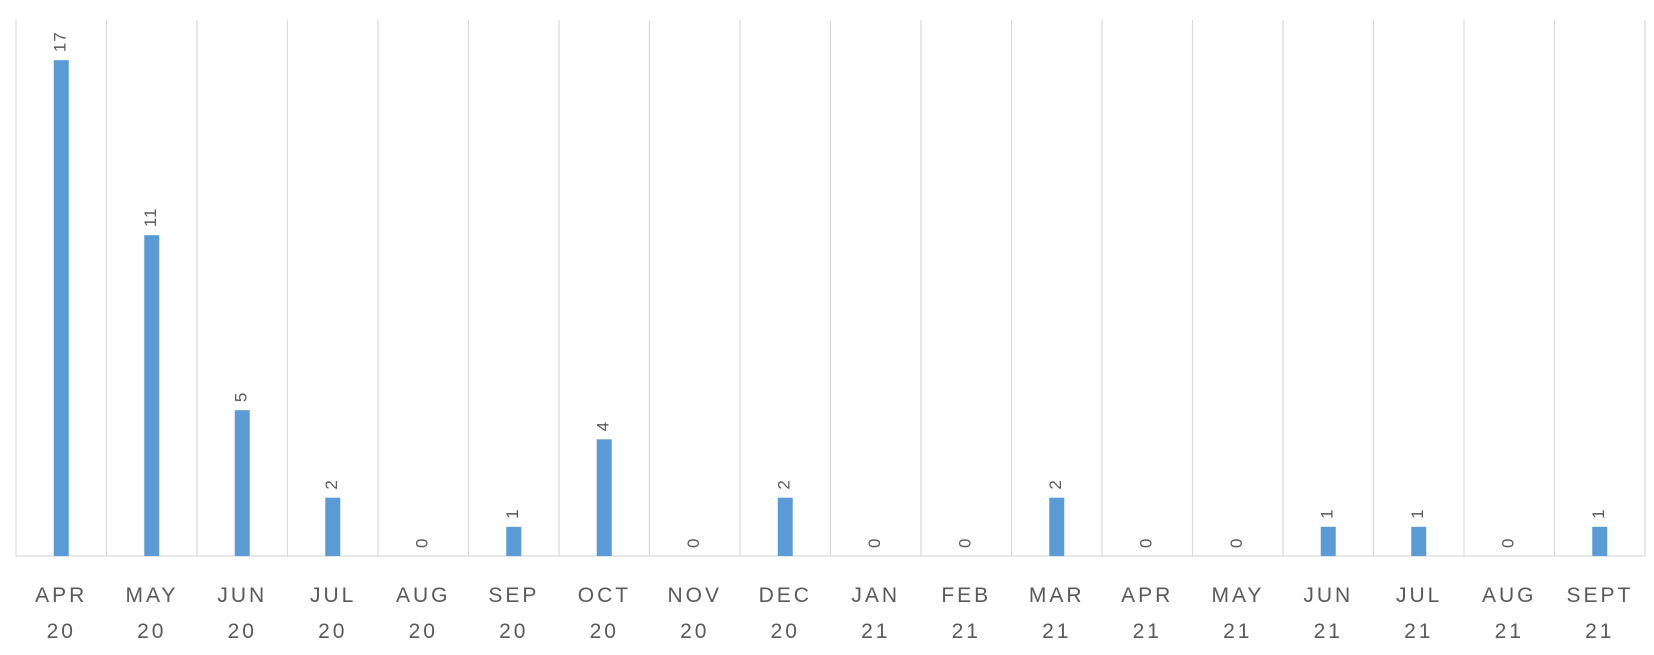  What do you see at coordinates (241, 397) in the screenshot?
I see `value-label: 5` at bounding box center [241, 397].